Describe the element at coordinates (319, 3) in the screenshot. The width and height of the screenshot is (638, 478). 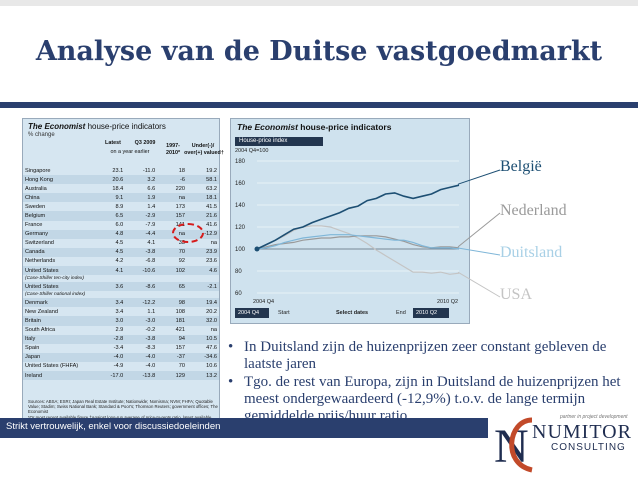
I see `top-rule` at that location.